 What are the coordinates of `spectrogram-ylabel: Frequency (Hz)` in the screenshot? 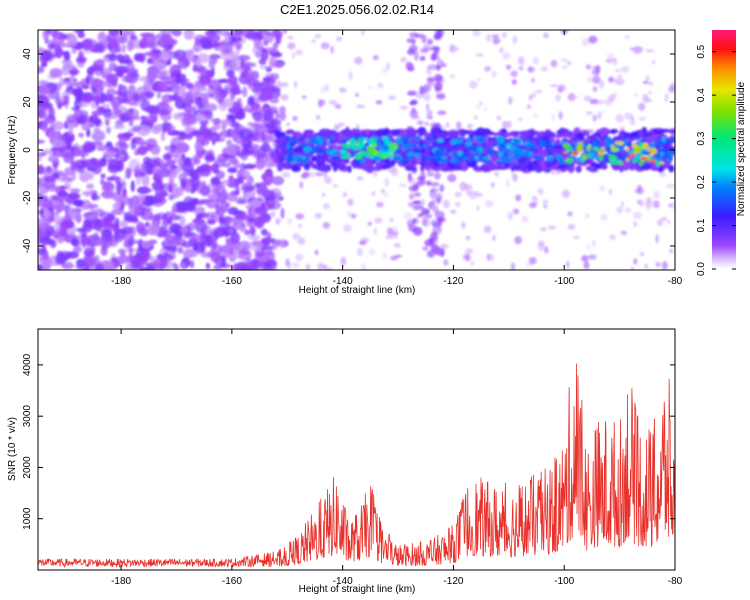 It's located at (12, 150).